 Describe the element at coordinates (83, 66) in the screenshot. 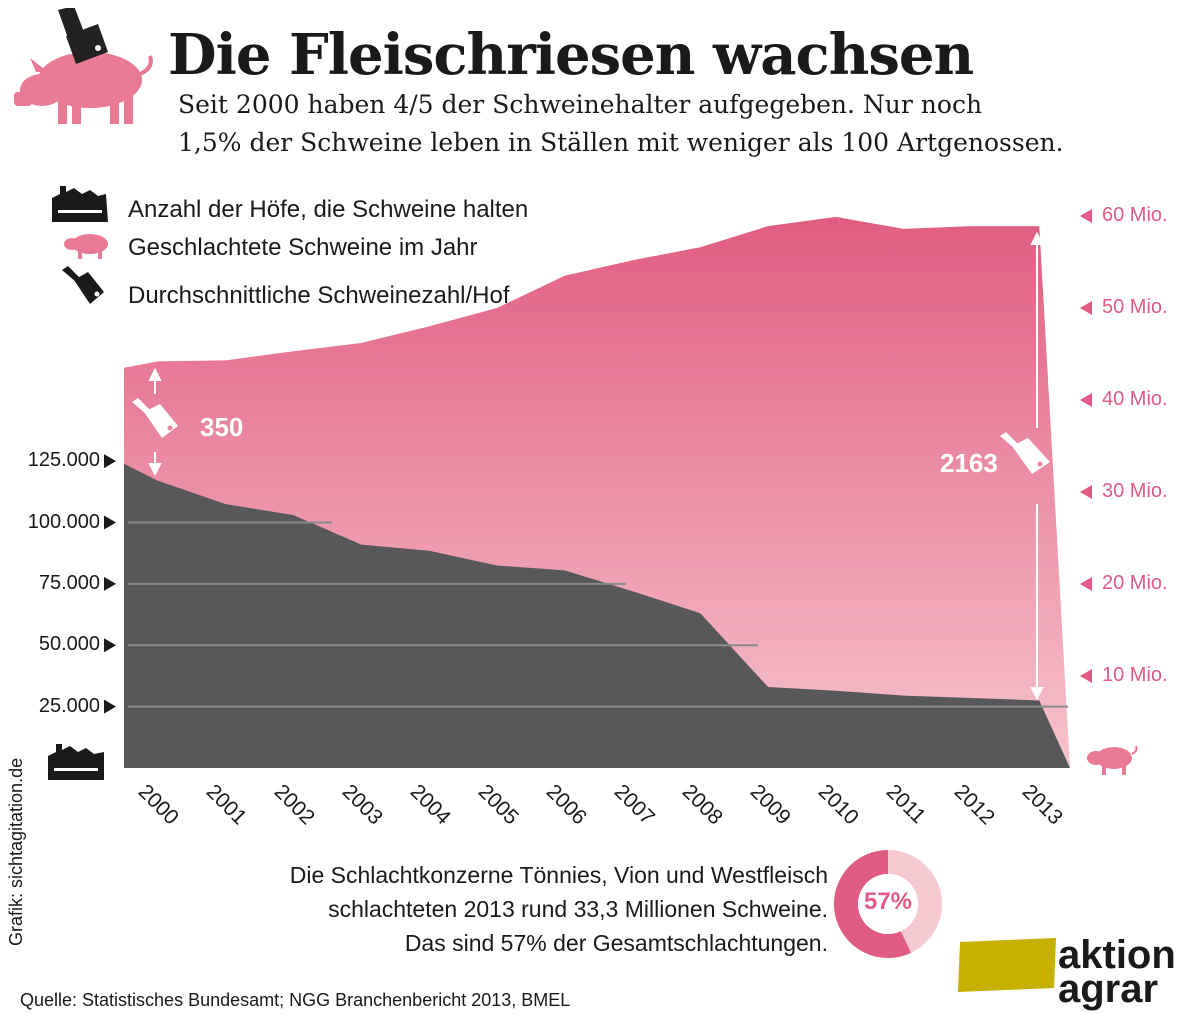

I see `header-pig-icon` at that location.